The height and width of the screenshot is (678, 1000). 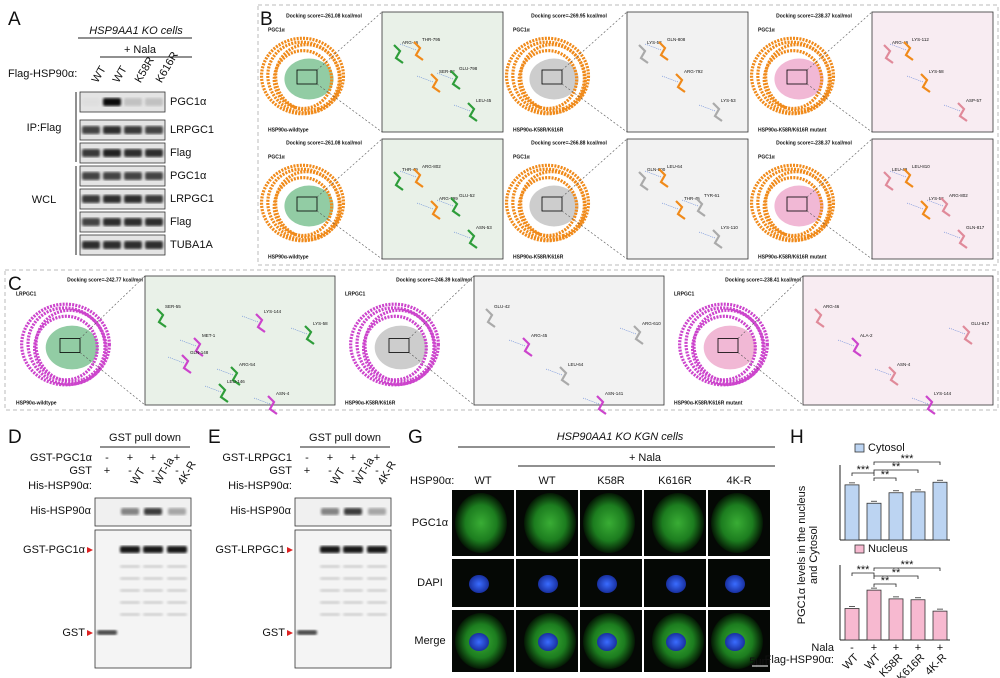 What do you see at coordinates (214, 437) in the screenshot?
I see `panel-label: E` at bounding box center [214, 437].